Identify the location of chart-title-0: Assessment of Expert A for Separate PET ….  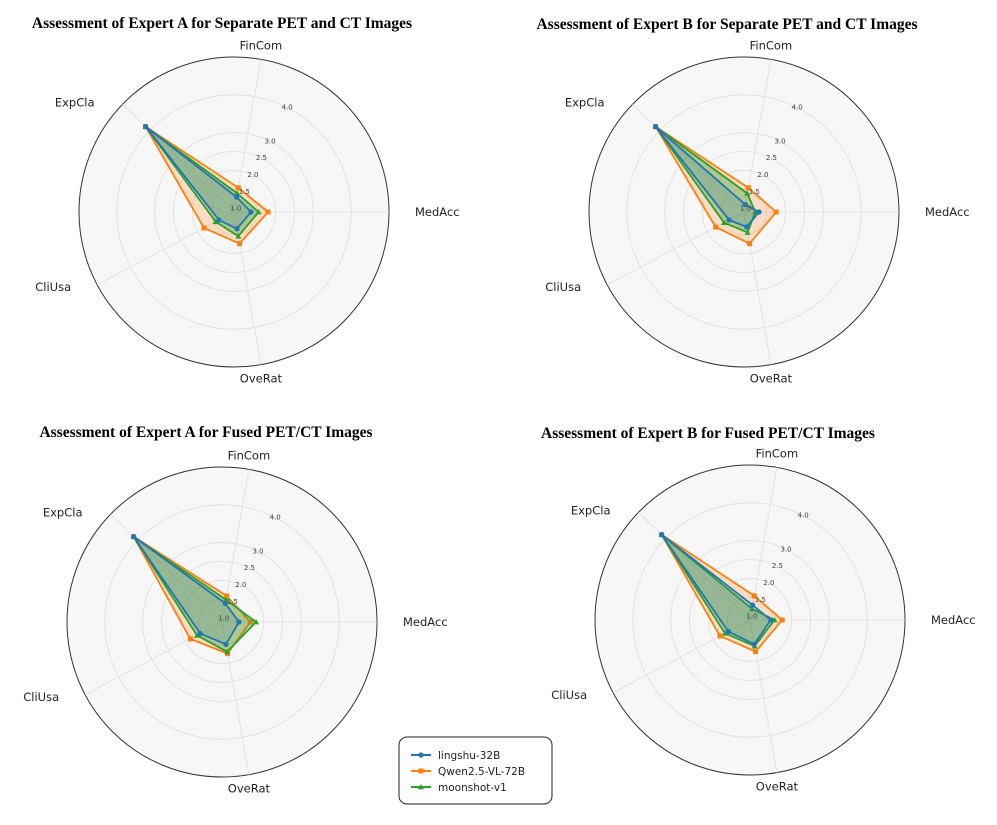
(222, 23).